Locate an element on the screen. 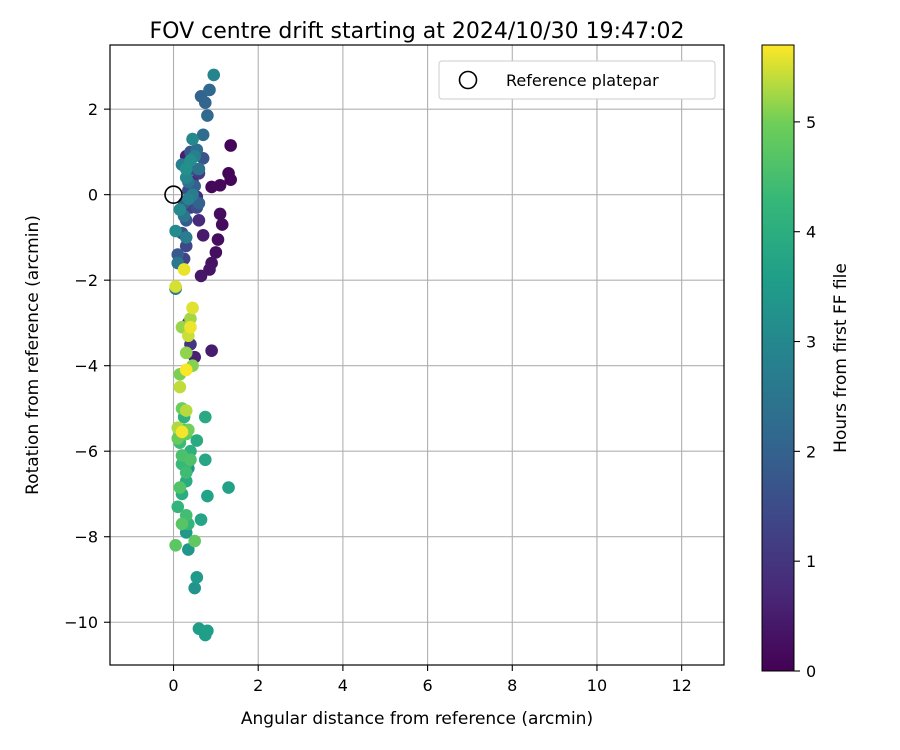 This screenshot has width=900, height=750. colorbar-tick-label: 1 is located at coordinates (811, 561).